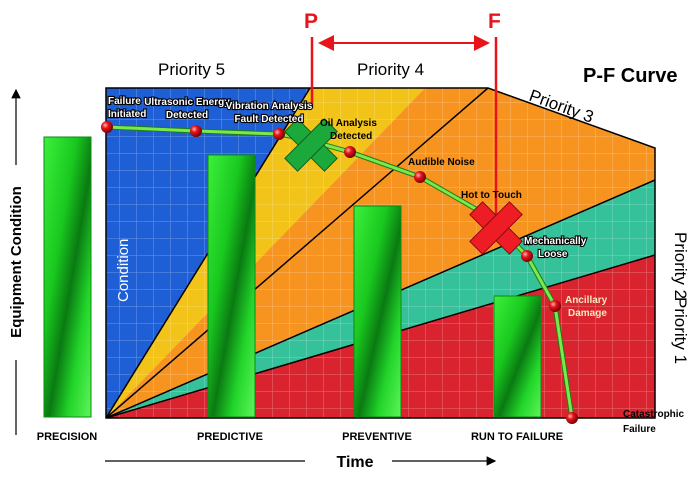 This screenshot has height=479, width=700. What do you see at coordinates (496, 228) in the screenshot?
I see `f-point-x-mark` at bounding box center [496, 228].